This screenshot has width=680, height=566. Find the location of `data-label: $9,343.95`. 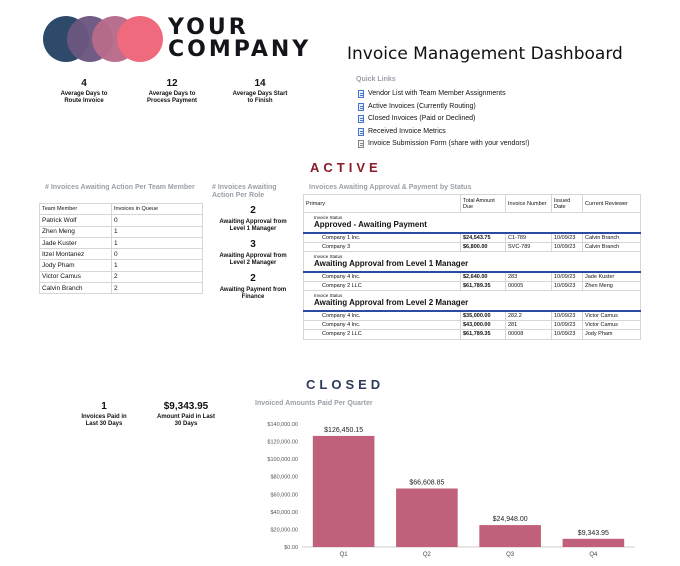

data-label: $9,343.95 is located at coordinates (593, 533).